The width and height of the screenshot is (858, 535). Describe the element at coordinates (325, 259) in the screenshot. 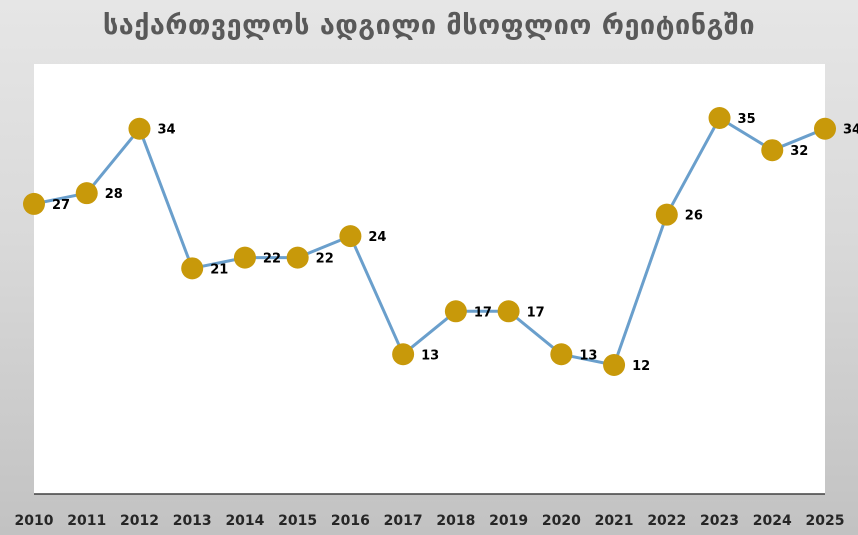

I see `data-label-2015: 22` at that location.